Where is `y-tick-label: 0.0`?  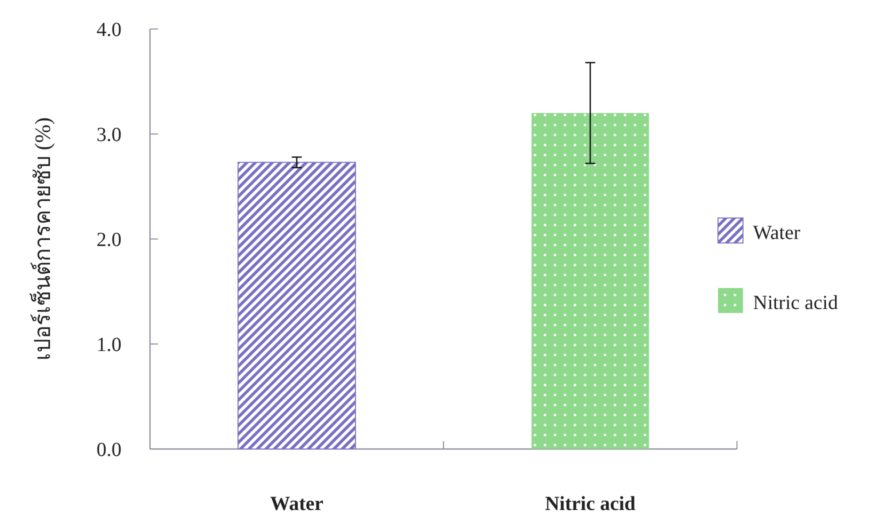
y-tick-label: 0.0 is located at coordinates (109, 450).